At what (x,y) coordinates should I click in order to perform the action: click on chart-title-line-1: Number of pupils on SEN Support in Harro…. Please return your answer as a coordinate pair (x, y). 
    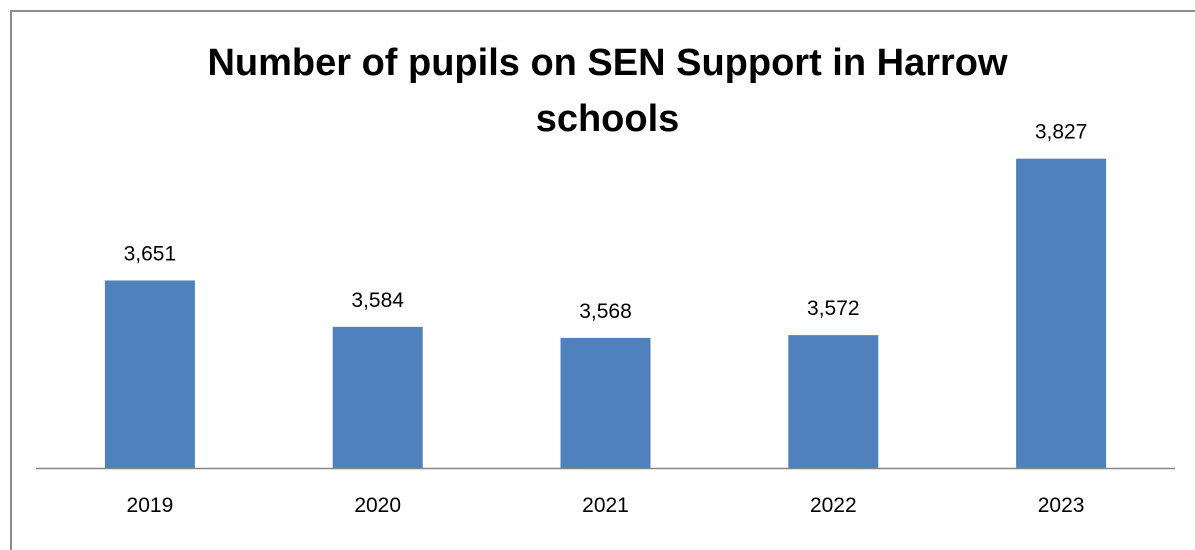
    Looking at the image, I should click on (607, 63).